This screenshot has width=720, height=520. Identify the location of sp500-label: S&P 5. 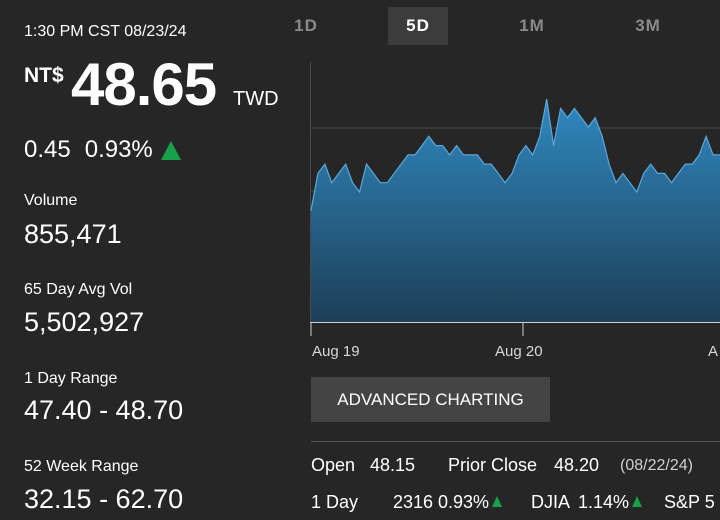
(689, 502).